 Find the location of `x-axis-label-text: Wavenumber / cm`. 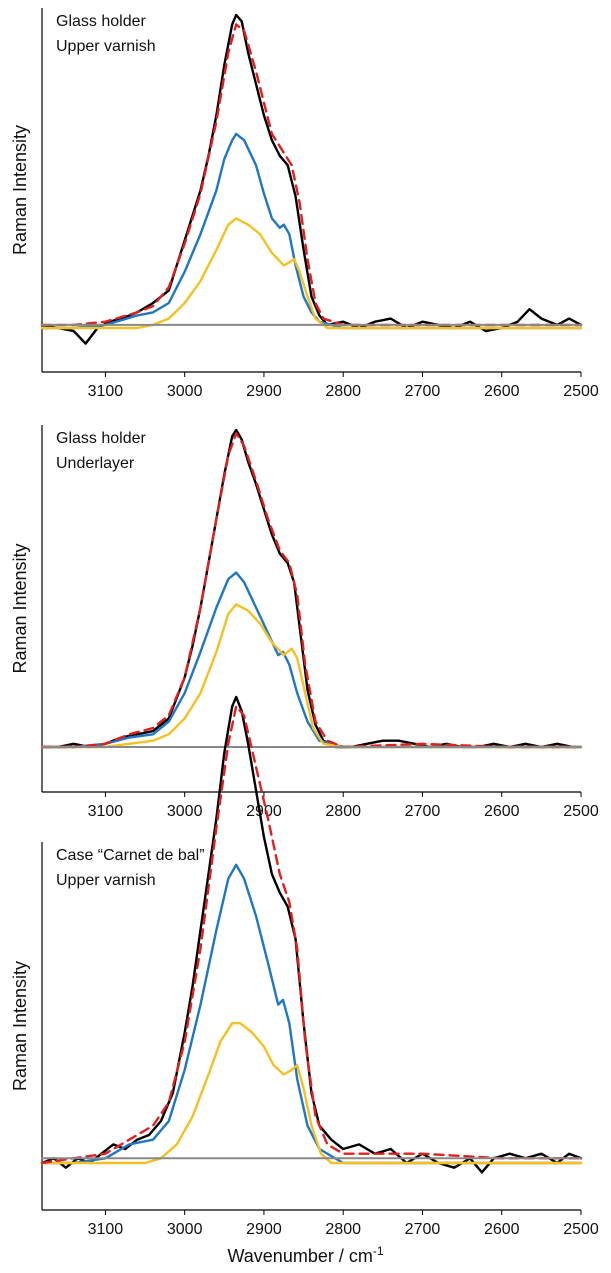

x-axis-label-text: Wavenumber / cm is located at coordinates (299, 1256).